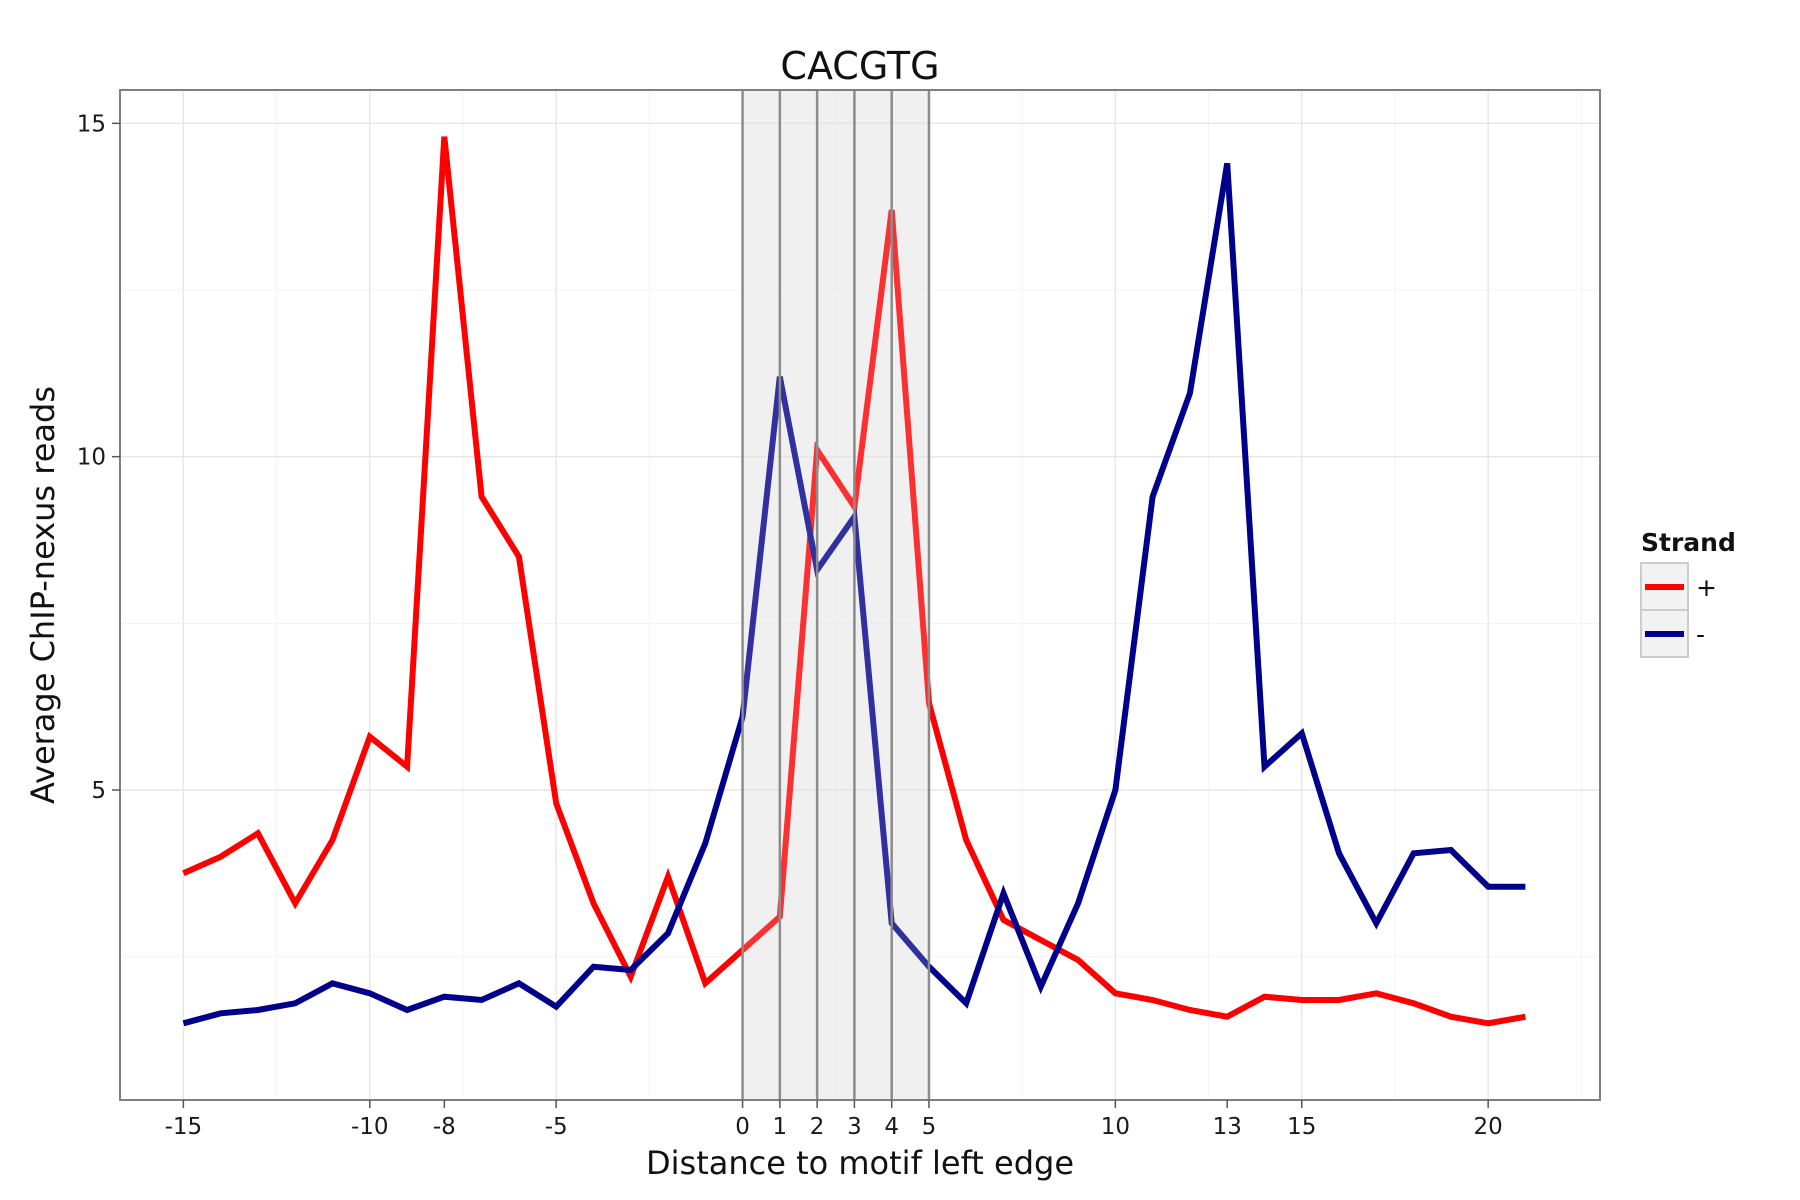  What do you see at coordinates (1700, 634) in the screenshot?
I see `legend-label-minus: -` at bounding box center [1700, 634].